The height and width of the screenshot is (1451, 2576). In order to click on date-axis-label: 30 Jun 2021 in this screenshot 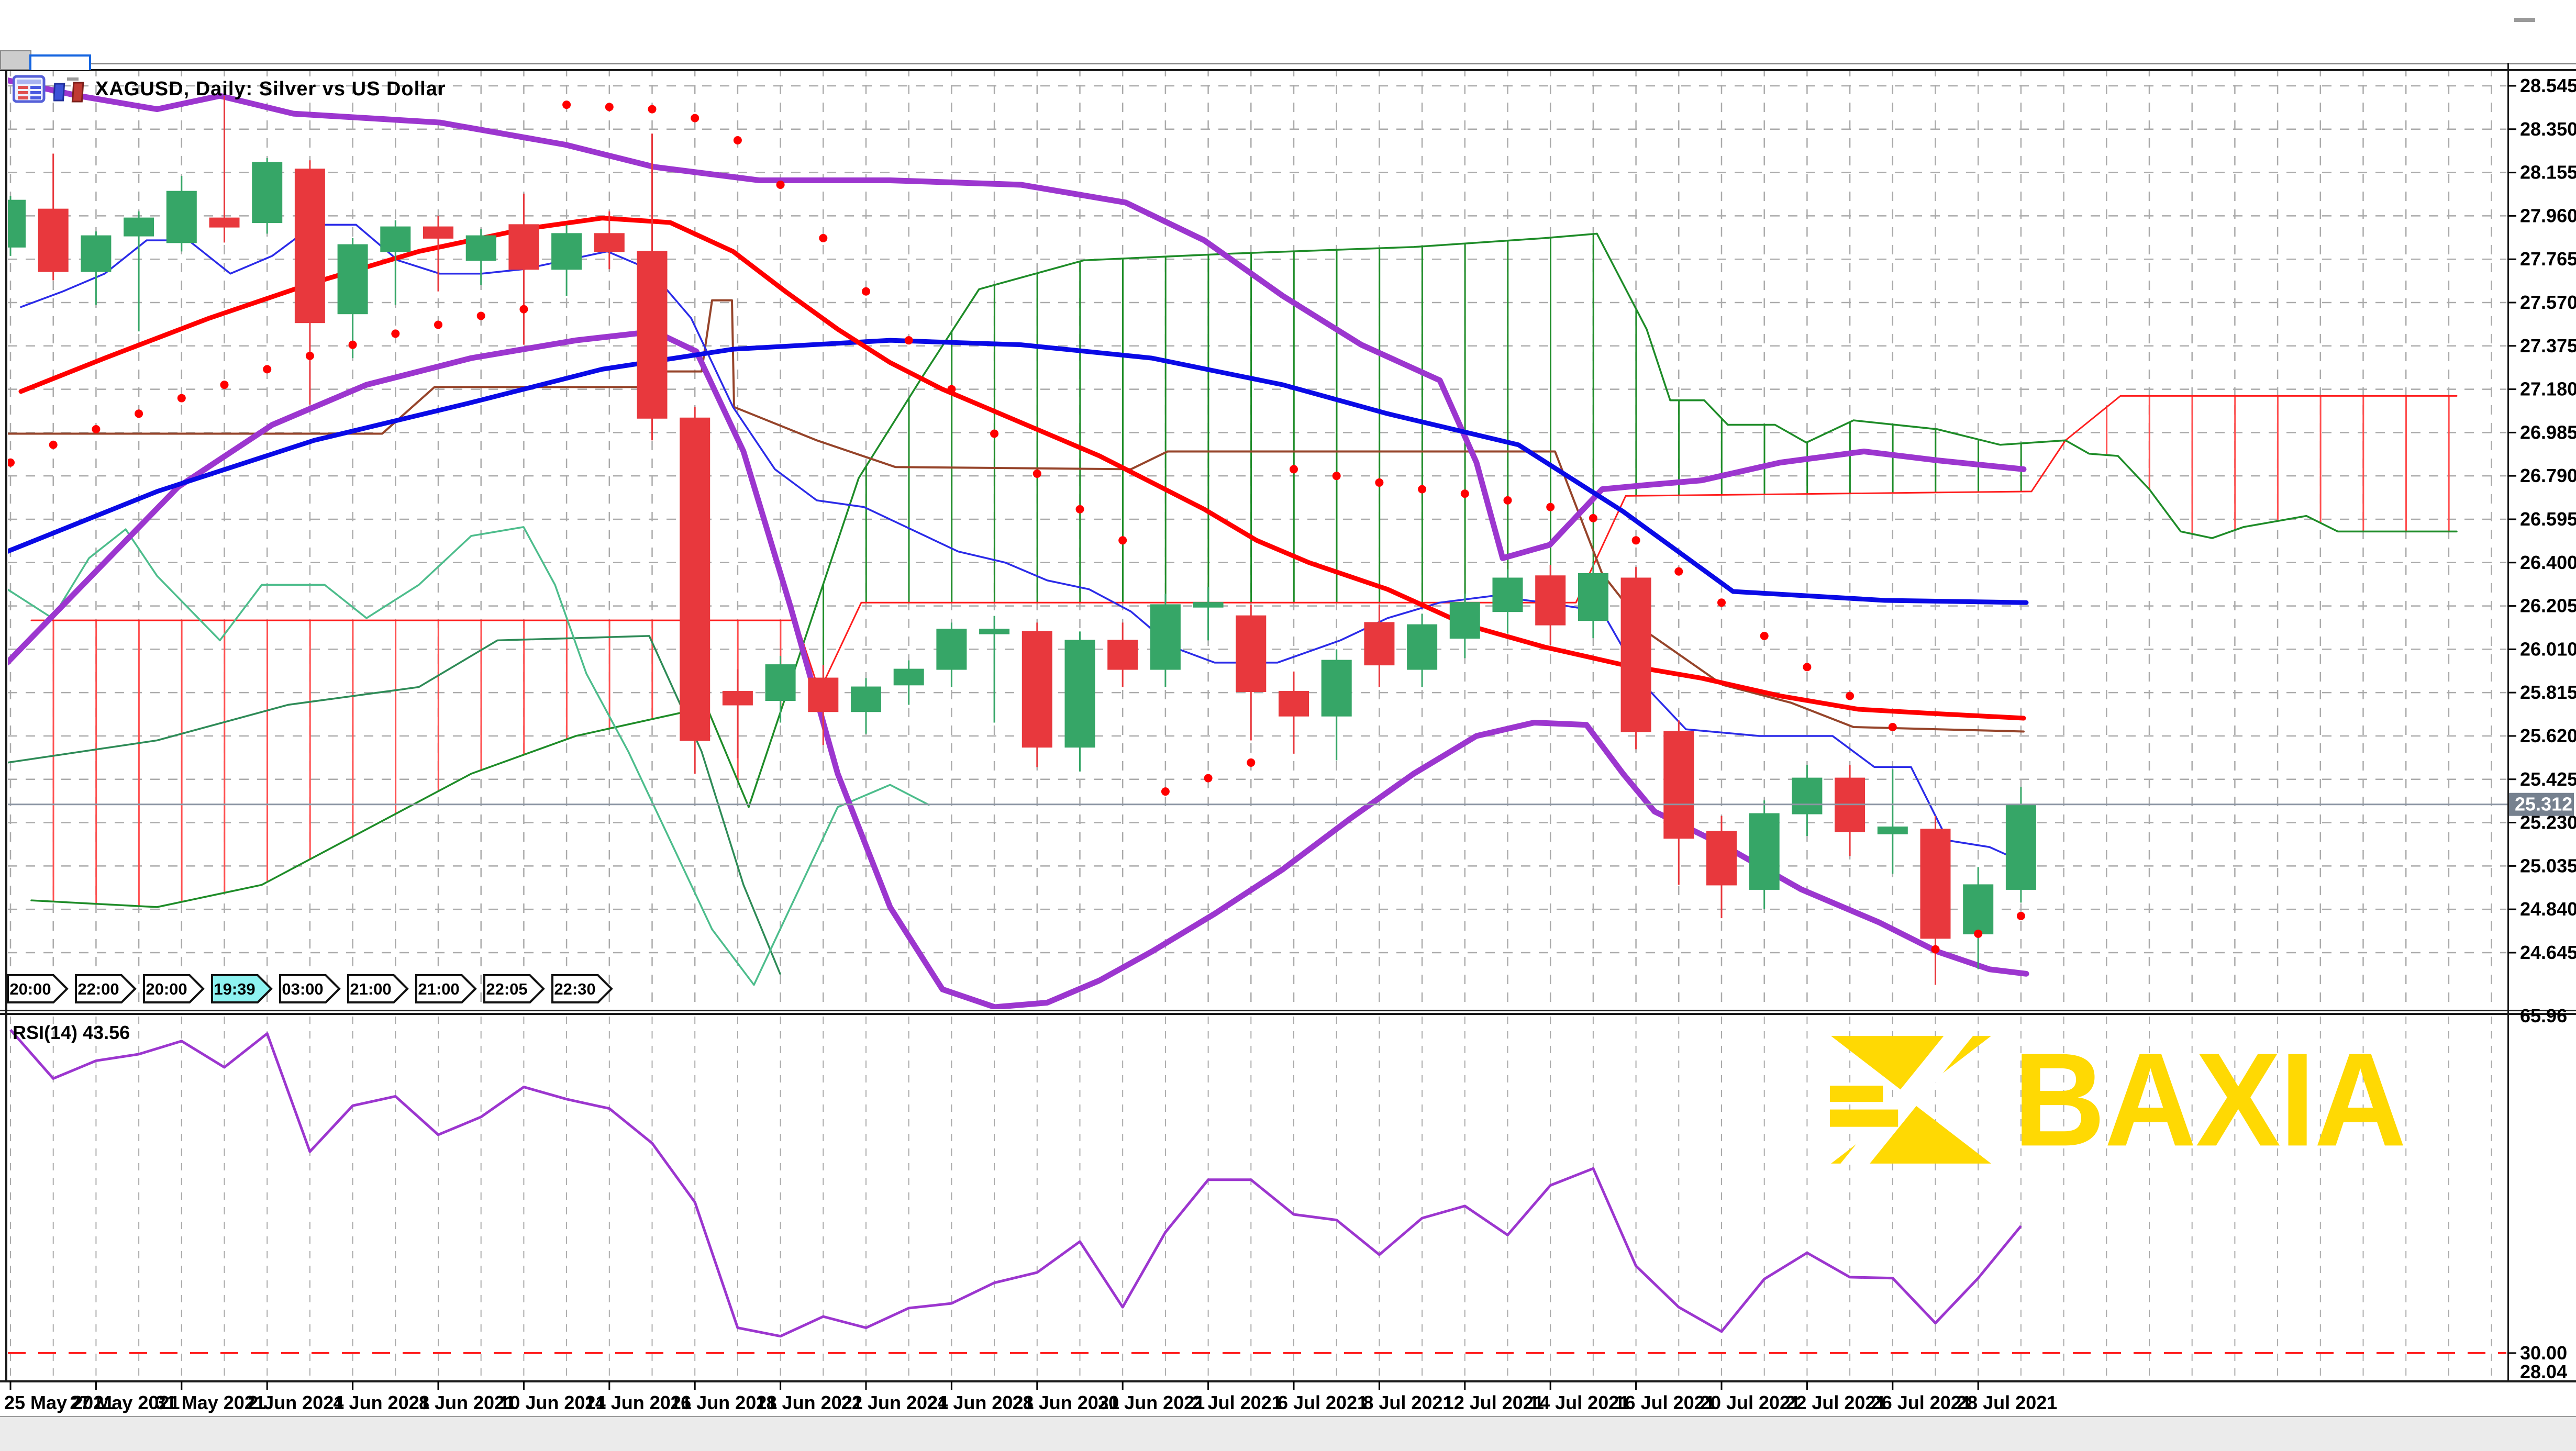, I will do `click(1151, 1402)`.